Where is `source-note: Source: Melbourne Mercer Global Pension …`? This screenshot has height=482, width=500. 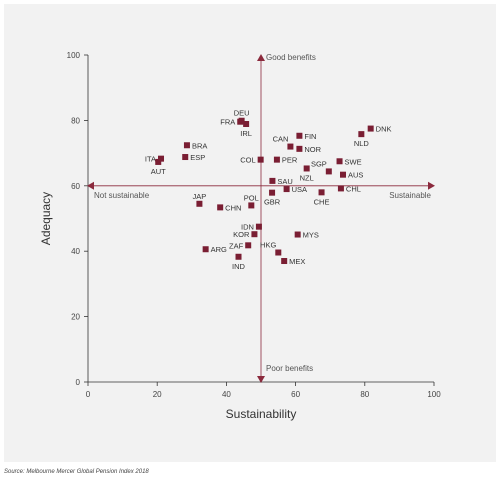 source-note: Source: Melbourne Mercer Global Pension … is located at coordinates (76, 472).